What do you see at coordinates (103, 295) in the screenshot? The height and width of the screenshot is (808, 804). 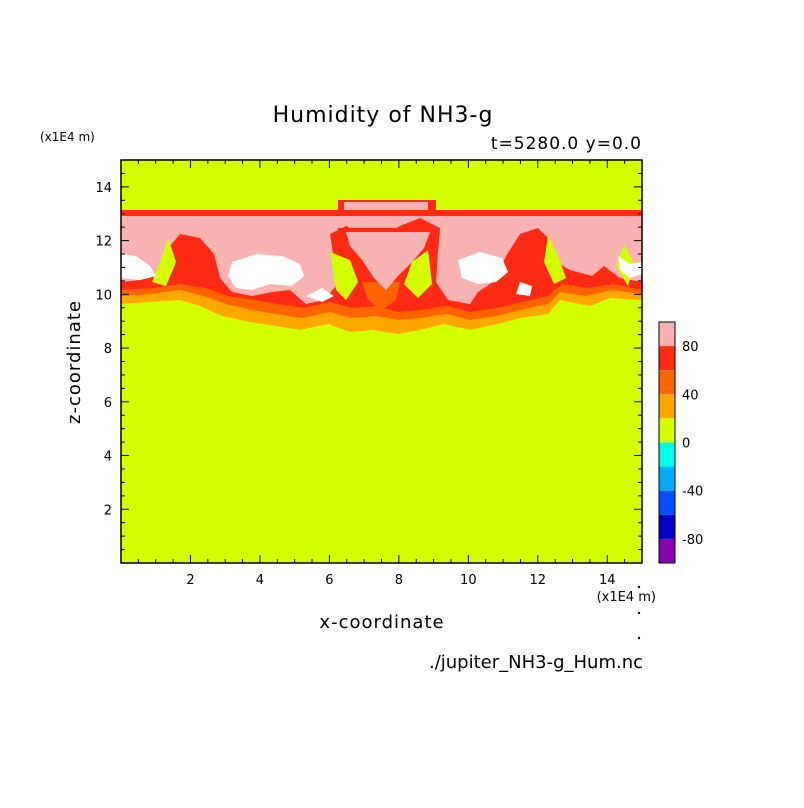 I see `y-tick-label: 10` at bounding box center [103, 295].